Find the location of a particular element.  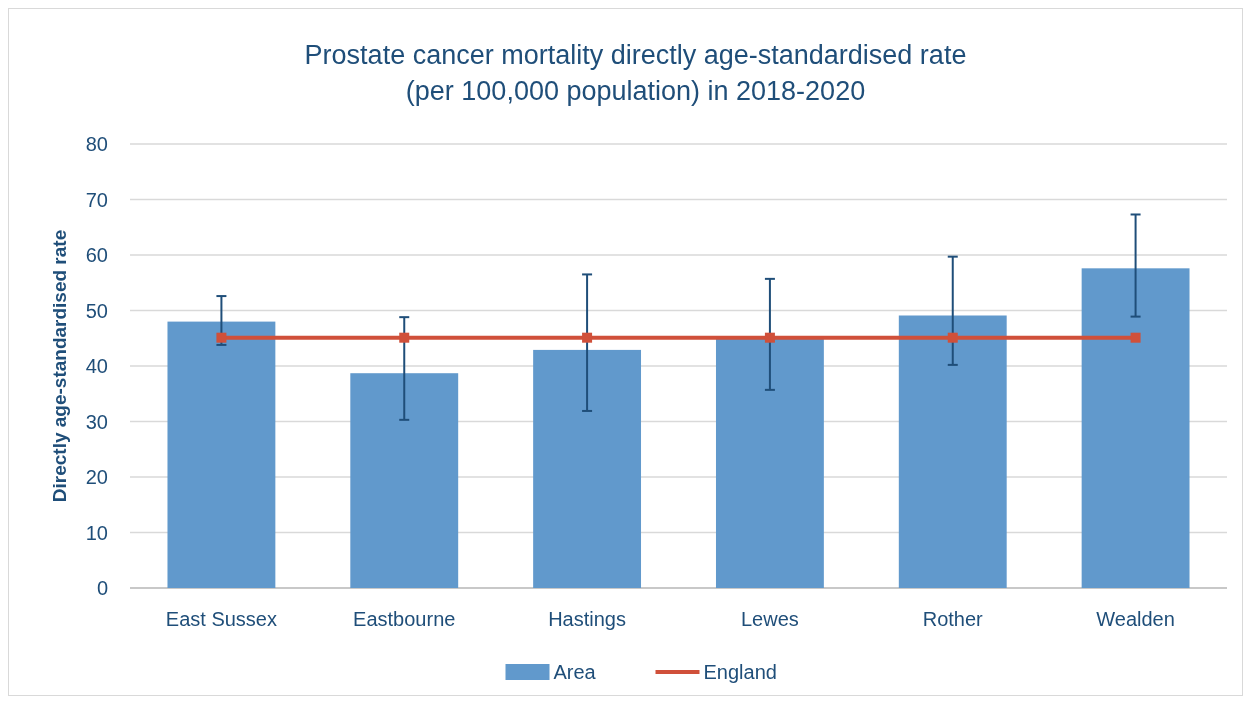

y-tick-label: 50 is located at coordinates (96, 310).